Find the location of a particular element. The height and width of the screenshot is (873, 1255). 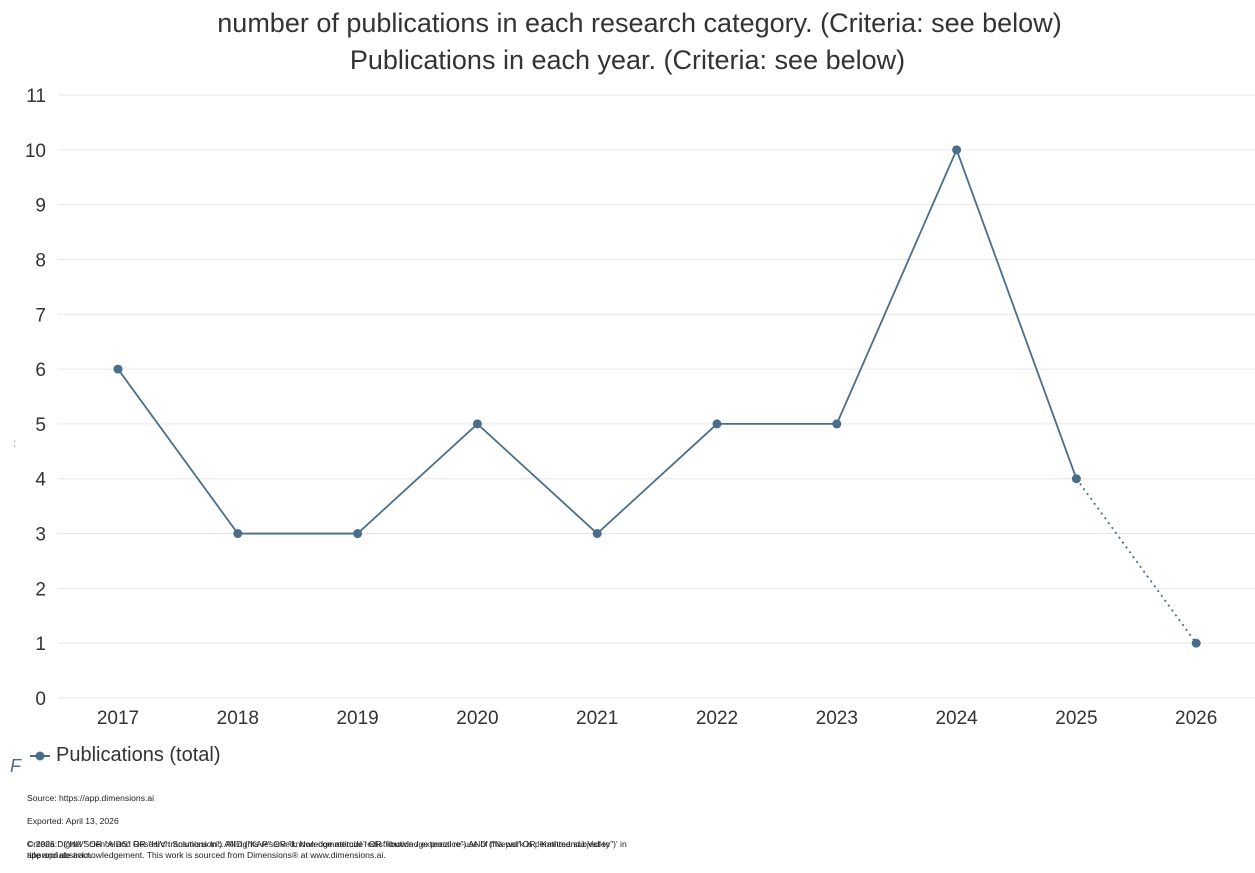

x-tick-label: 2023 is located at coordinates (837, 718).